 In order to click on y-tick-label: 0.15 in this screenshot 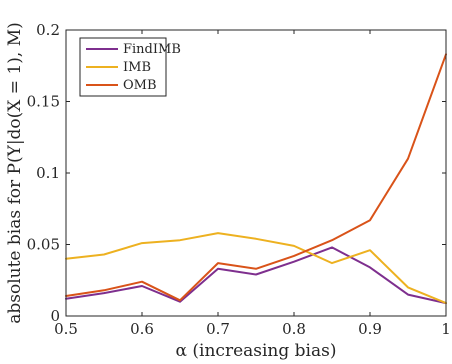, I will do `click(43, 102)`.